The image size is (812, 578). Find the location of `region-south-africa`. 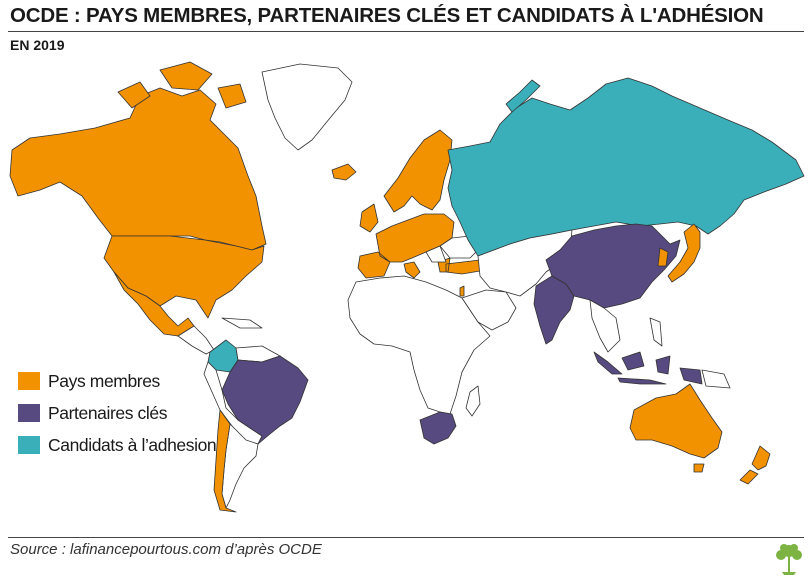

region-south-africa is located at coordinates (438, 428).